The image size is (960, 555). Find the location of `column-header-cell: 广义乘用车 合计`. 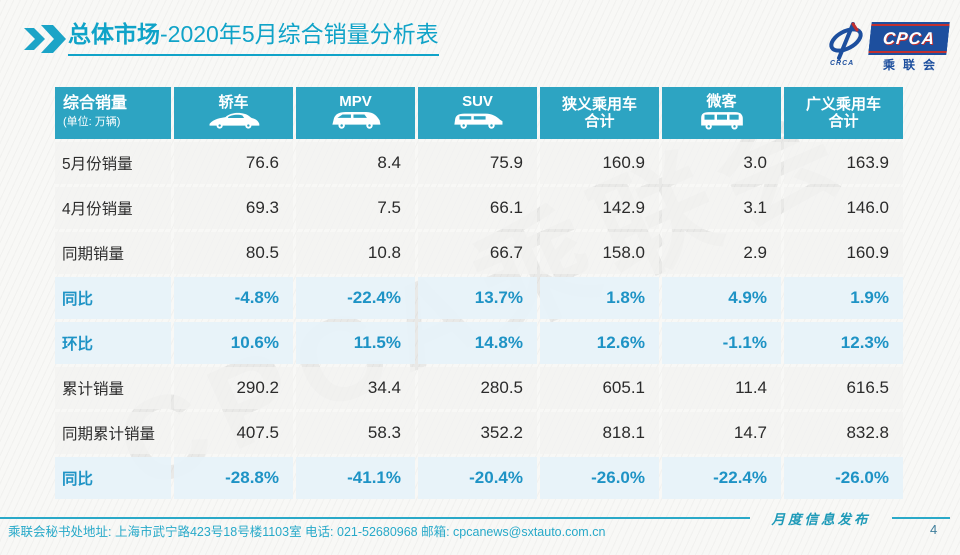

column-header-cell: 广义乘用车 合计 is located at coordinates (843, 113).